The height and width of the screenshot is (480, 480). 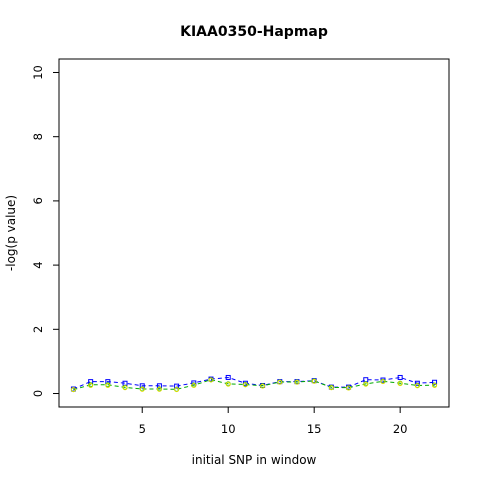 What do you see at coordinates (38, 264) in the screenshot?
I see `y-tick-label: 4` at bounding box center [38, 264].